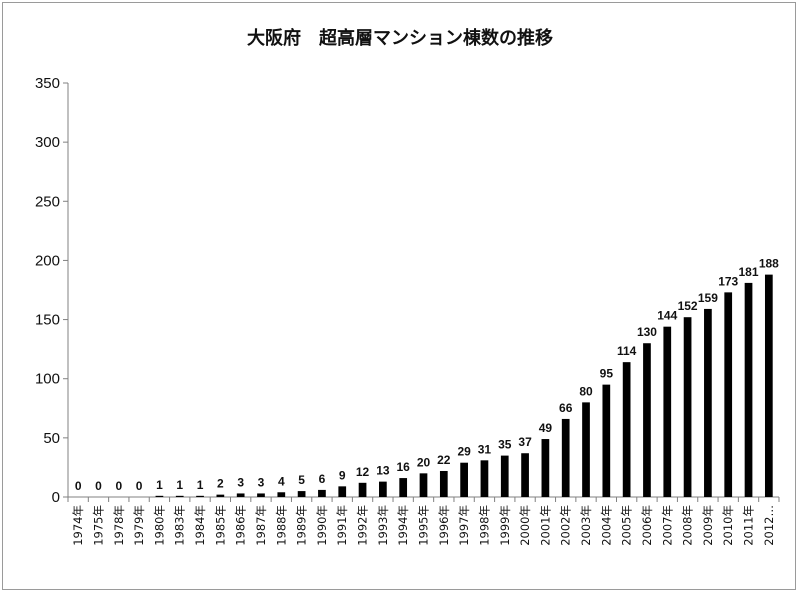 The image size is (800, 594). I want to click on x-tick-label: 1993年, so click(383, 525).